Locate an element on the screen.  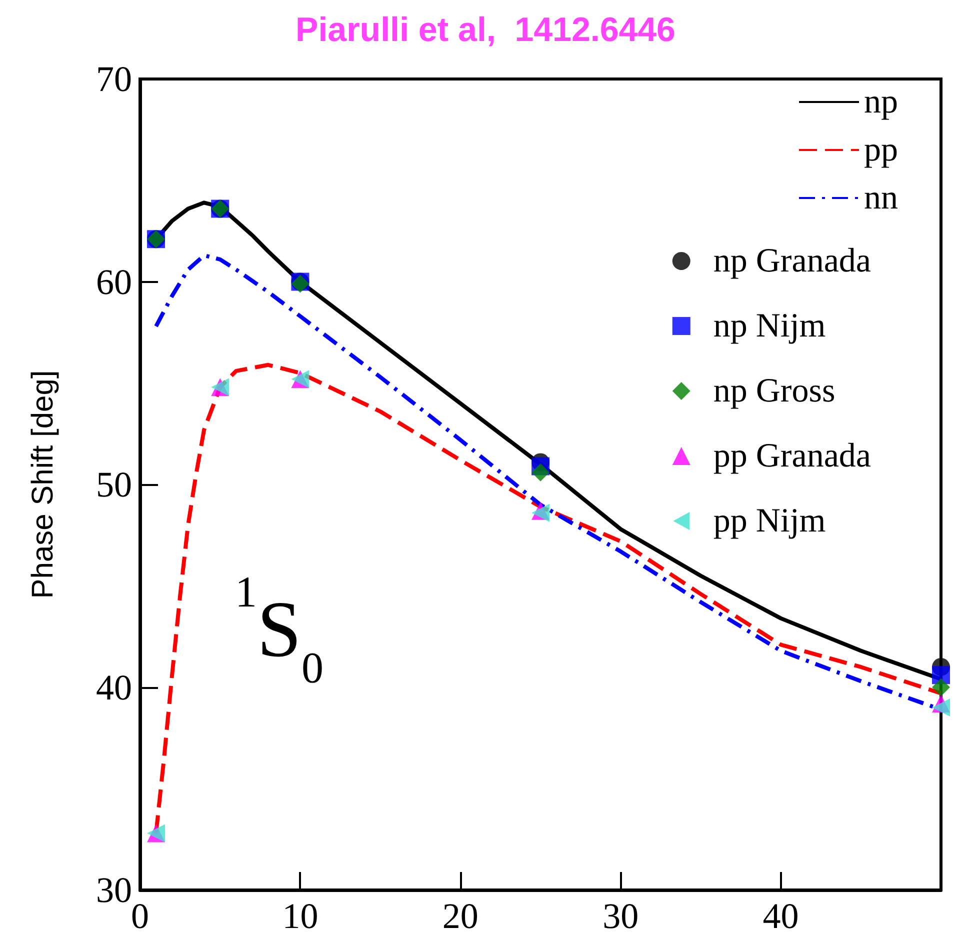
y-tick-label: 50 is located at coordinates (114, 484).